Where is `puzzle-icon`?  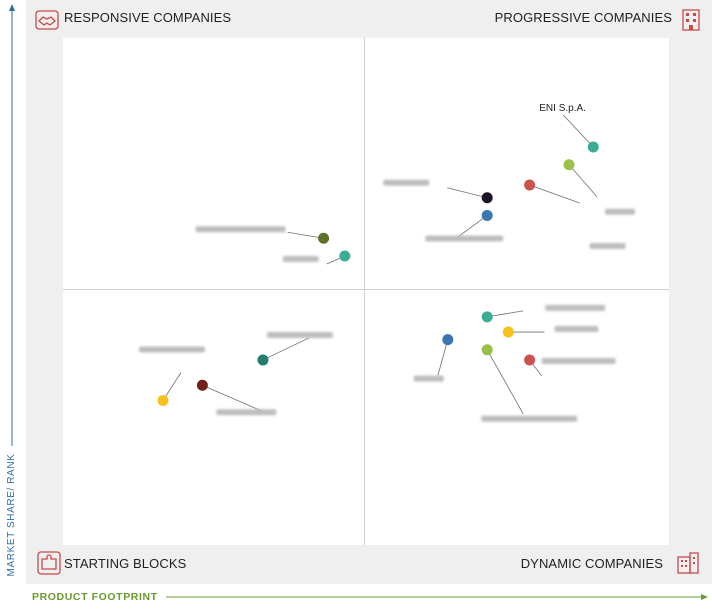 puzzle-icon is located at coordinates (49, 563).